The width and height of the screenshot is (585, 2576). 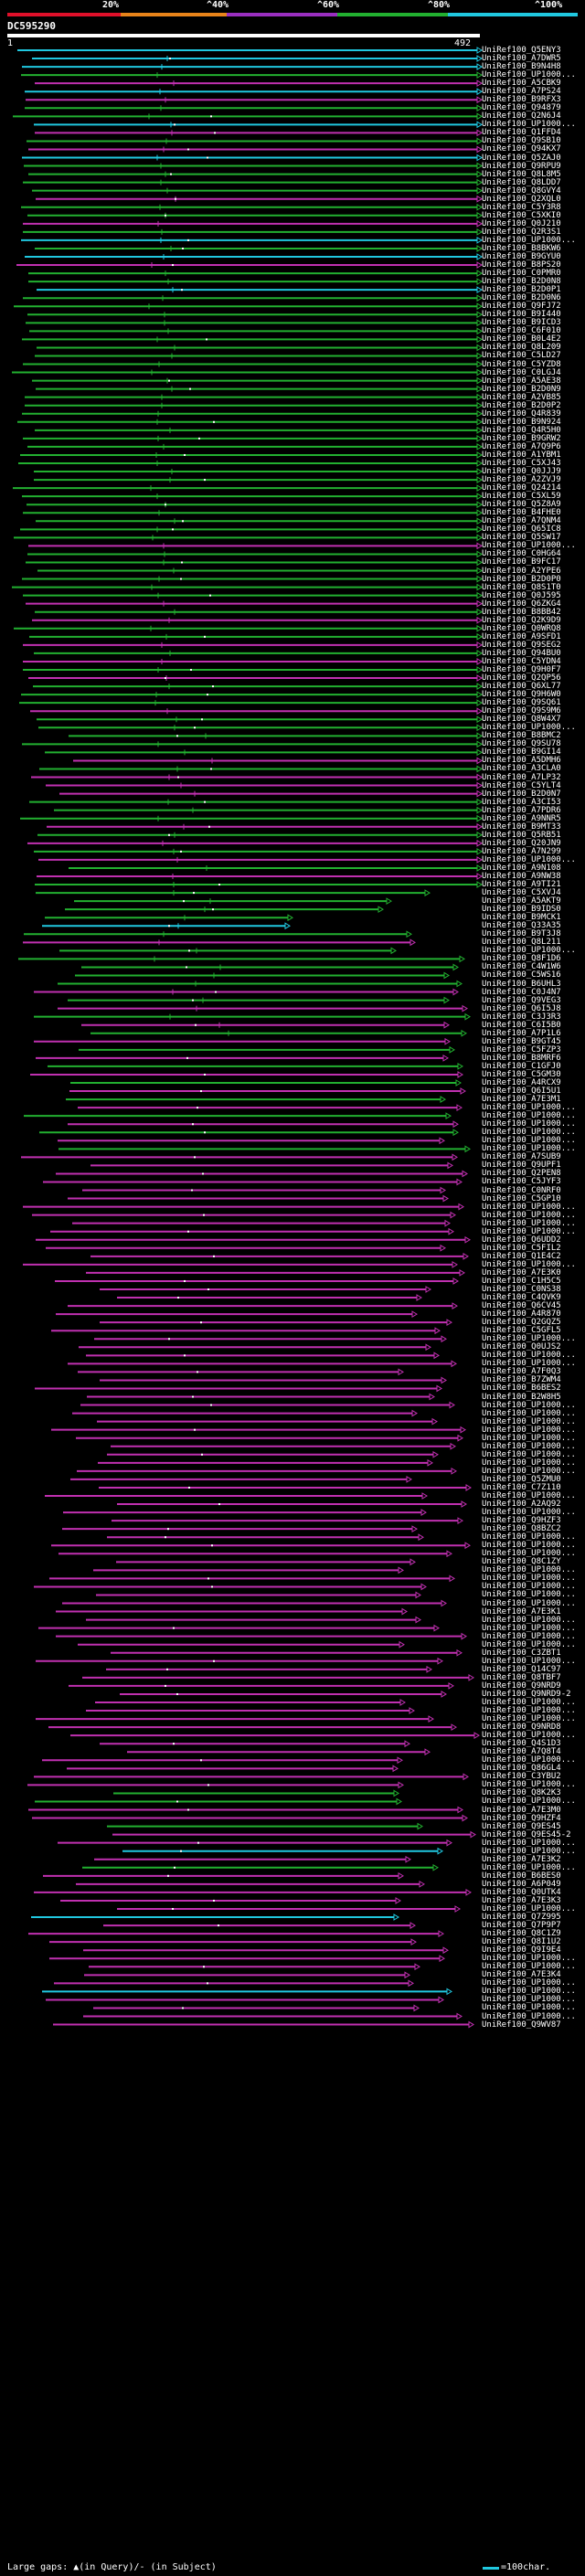 I want to click on hit-label: UniRef100_A7Q9P6, so click(x=521, y=446).